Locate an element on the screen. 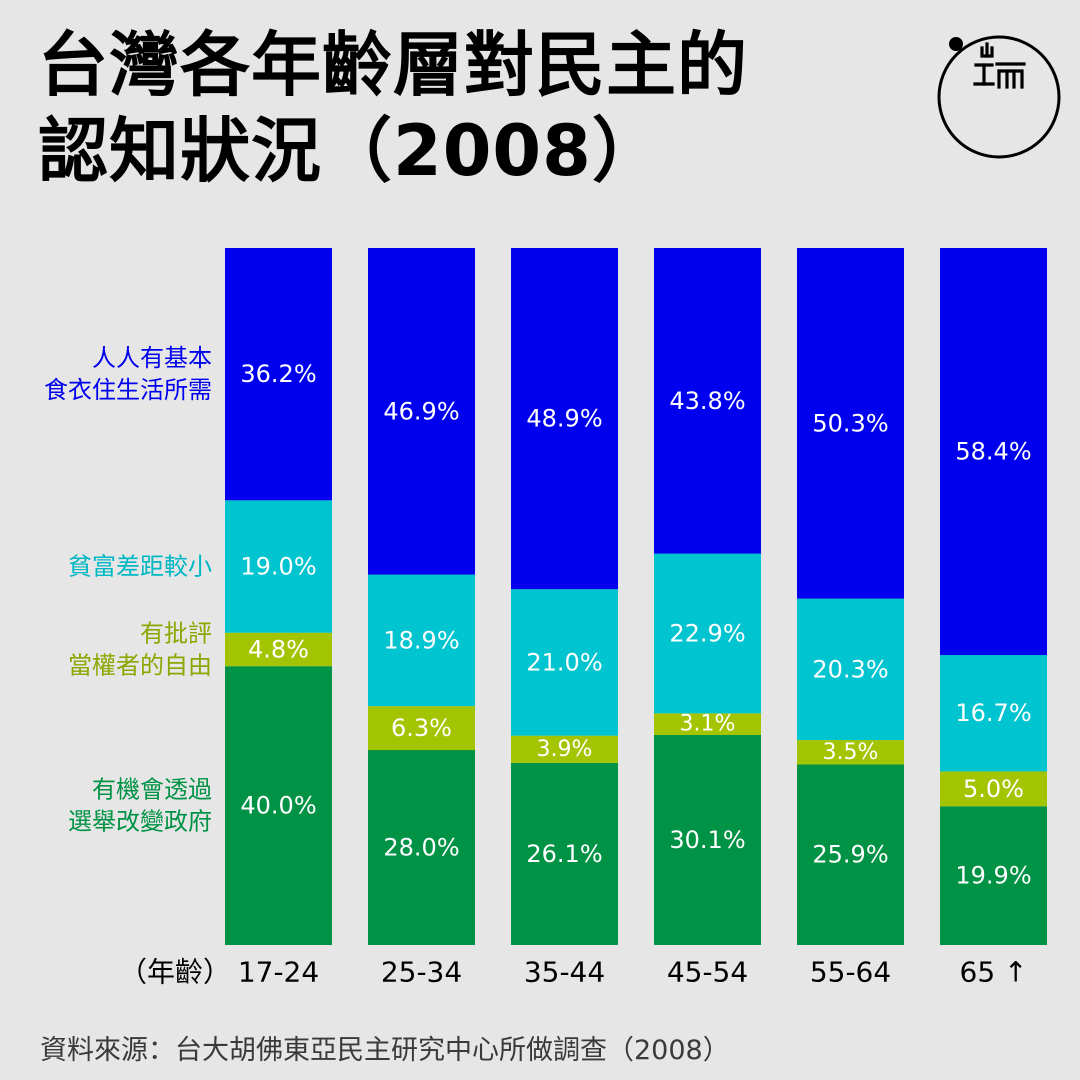  data-label: 22.9% is located at coordinates (707, 633).